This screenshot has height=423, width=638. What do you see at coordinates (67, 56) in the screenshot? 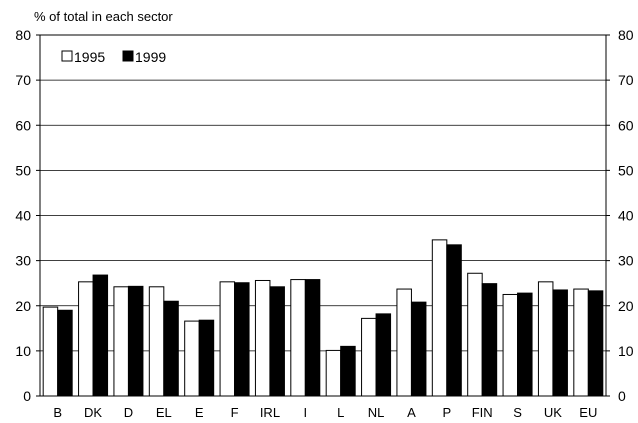
I see `legend-swatch-1995` at bounding box center [67, 56].